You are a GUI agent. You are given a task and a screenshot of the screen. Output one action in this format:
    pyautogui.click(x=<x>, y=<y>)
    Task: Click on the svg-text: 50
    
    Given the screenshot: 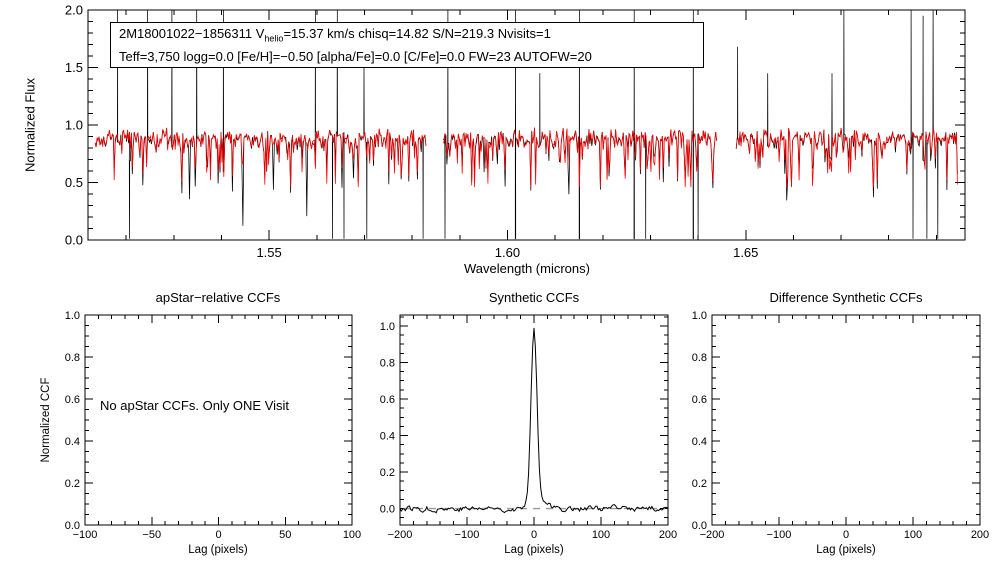 What is the action you would take?
    pyautogui.click(x=285, y=535)
    